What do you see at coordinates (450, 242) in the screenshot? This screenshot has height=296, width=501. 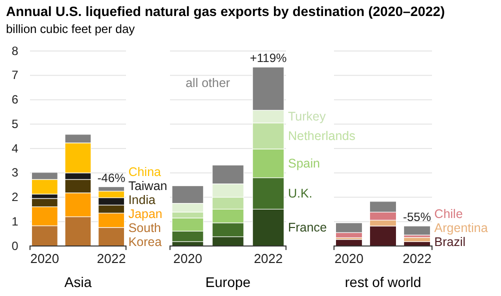 I see `series-label: Brazil` at bounding box center [450, 242].